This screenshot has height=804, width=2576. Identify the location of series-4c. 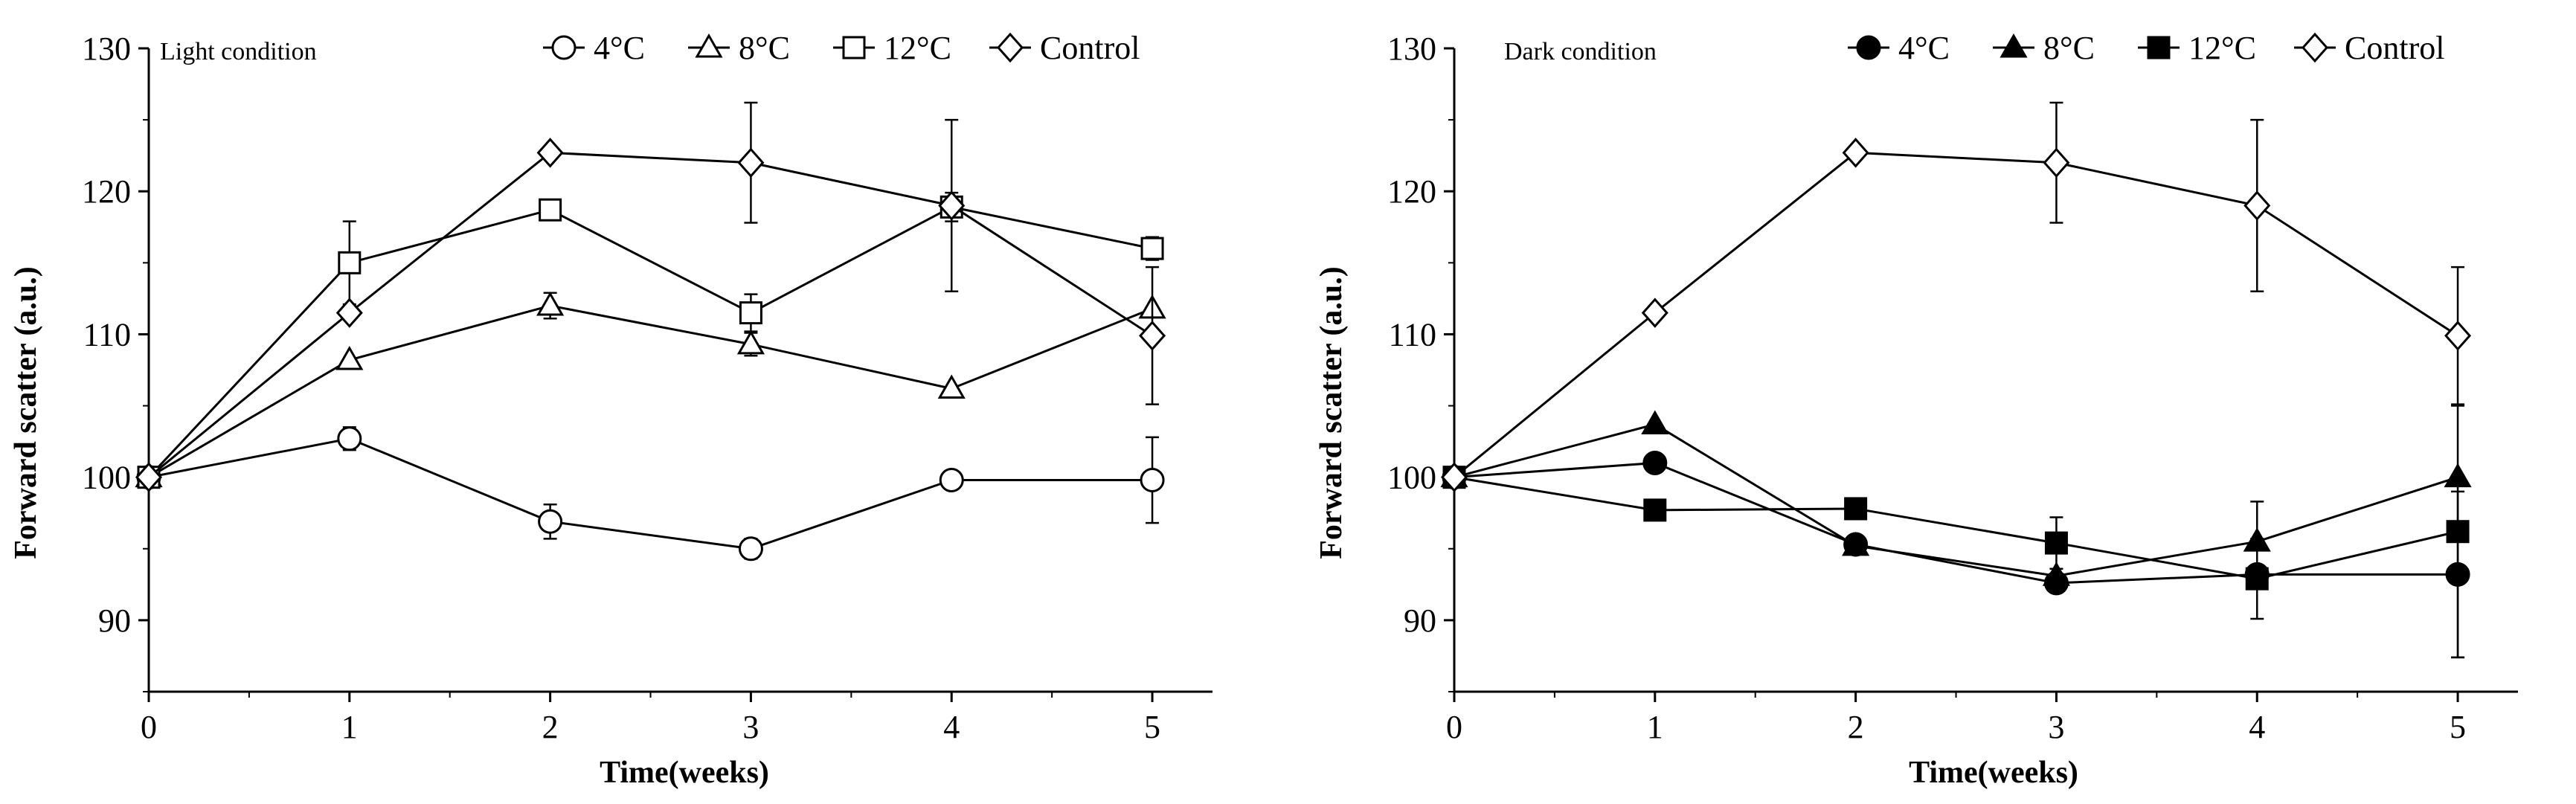
(1956, 554).